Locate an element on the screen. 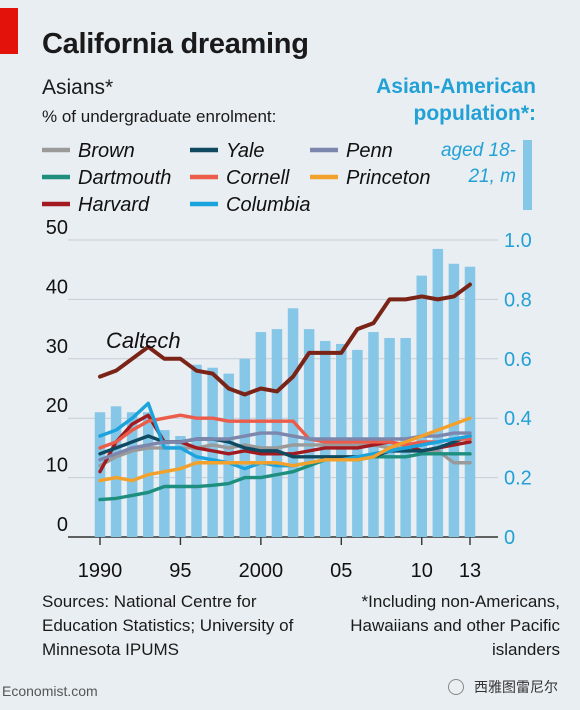 Image resolution: width=580 pixels, height=710 pixels. legend-label-yale: Yale is located at coordinates (245, 151).